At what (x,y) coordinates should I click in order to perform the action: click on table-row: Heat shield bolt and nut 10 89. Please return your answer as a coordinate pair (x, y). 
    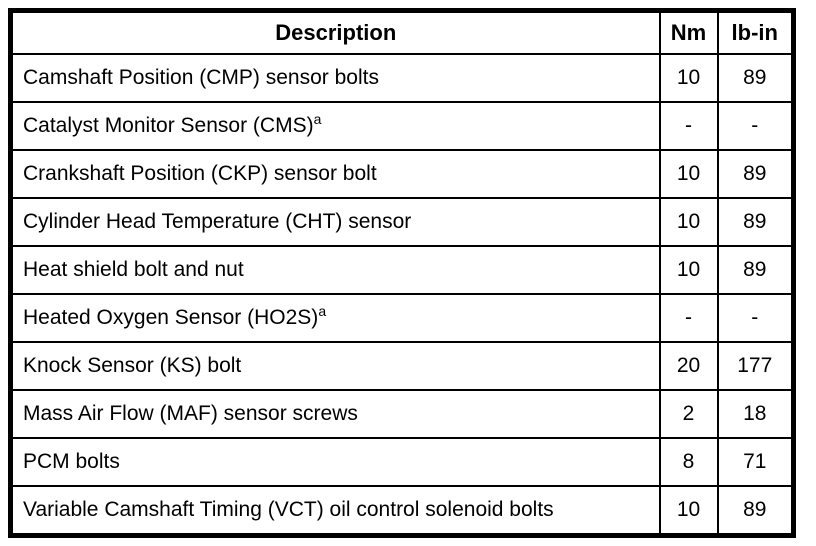
    Looking at the image, I should click on (402, 270).